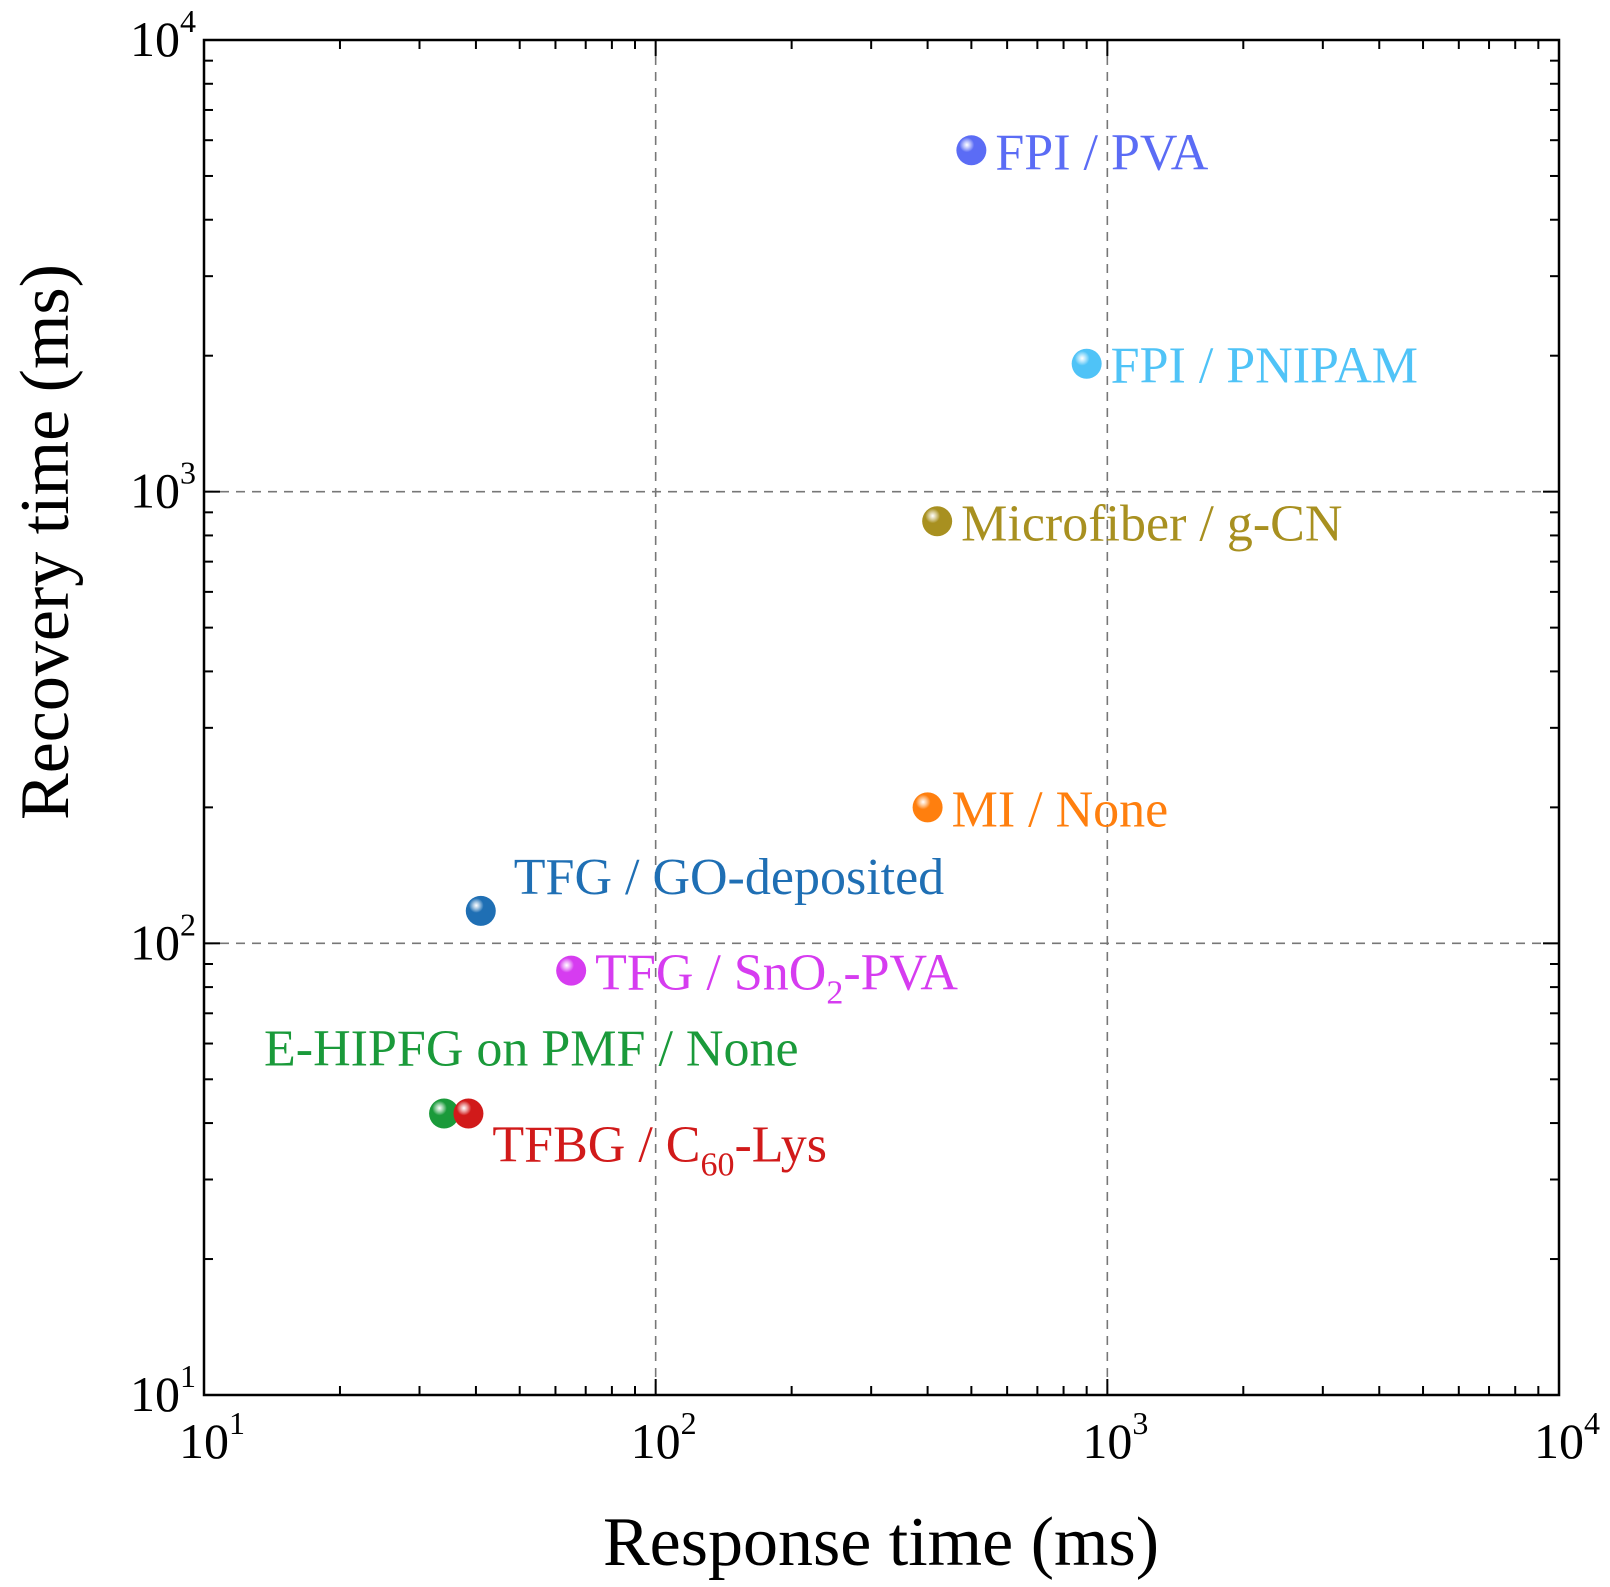 The width and height of the screenshot is (1610, 1587). Describe the element at coordinates (881, 1542) in the screenshot. I see `x-axis-title: Response time (ms)` at that location.